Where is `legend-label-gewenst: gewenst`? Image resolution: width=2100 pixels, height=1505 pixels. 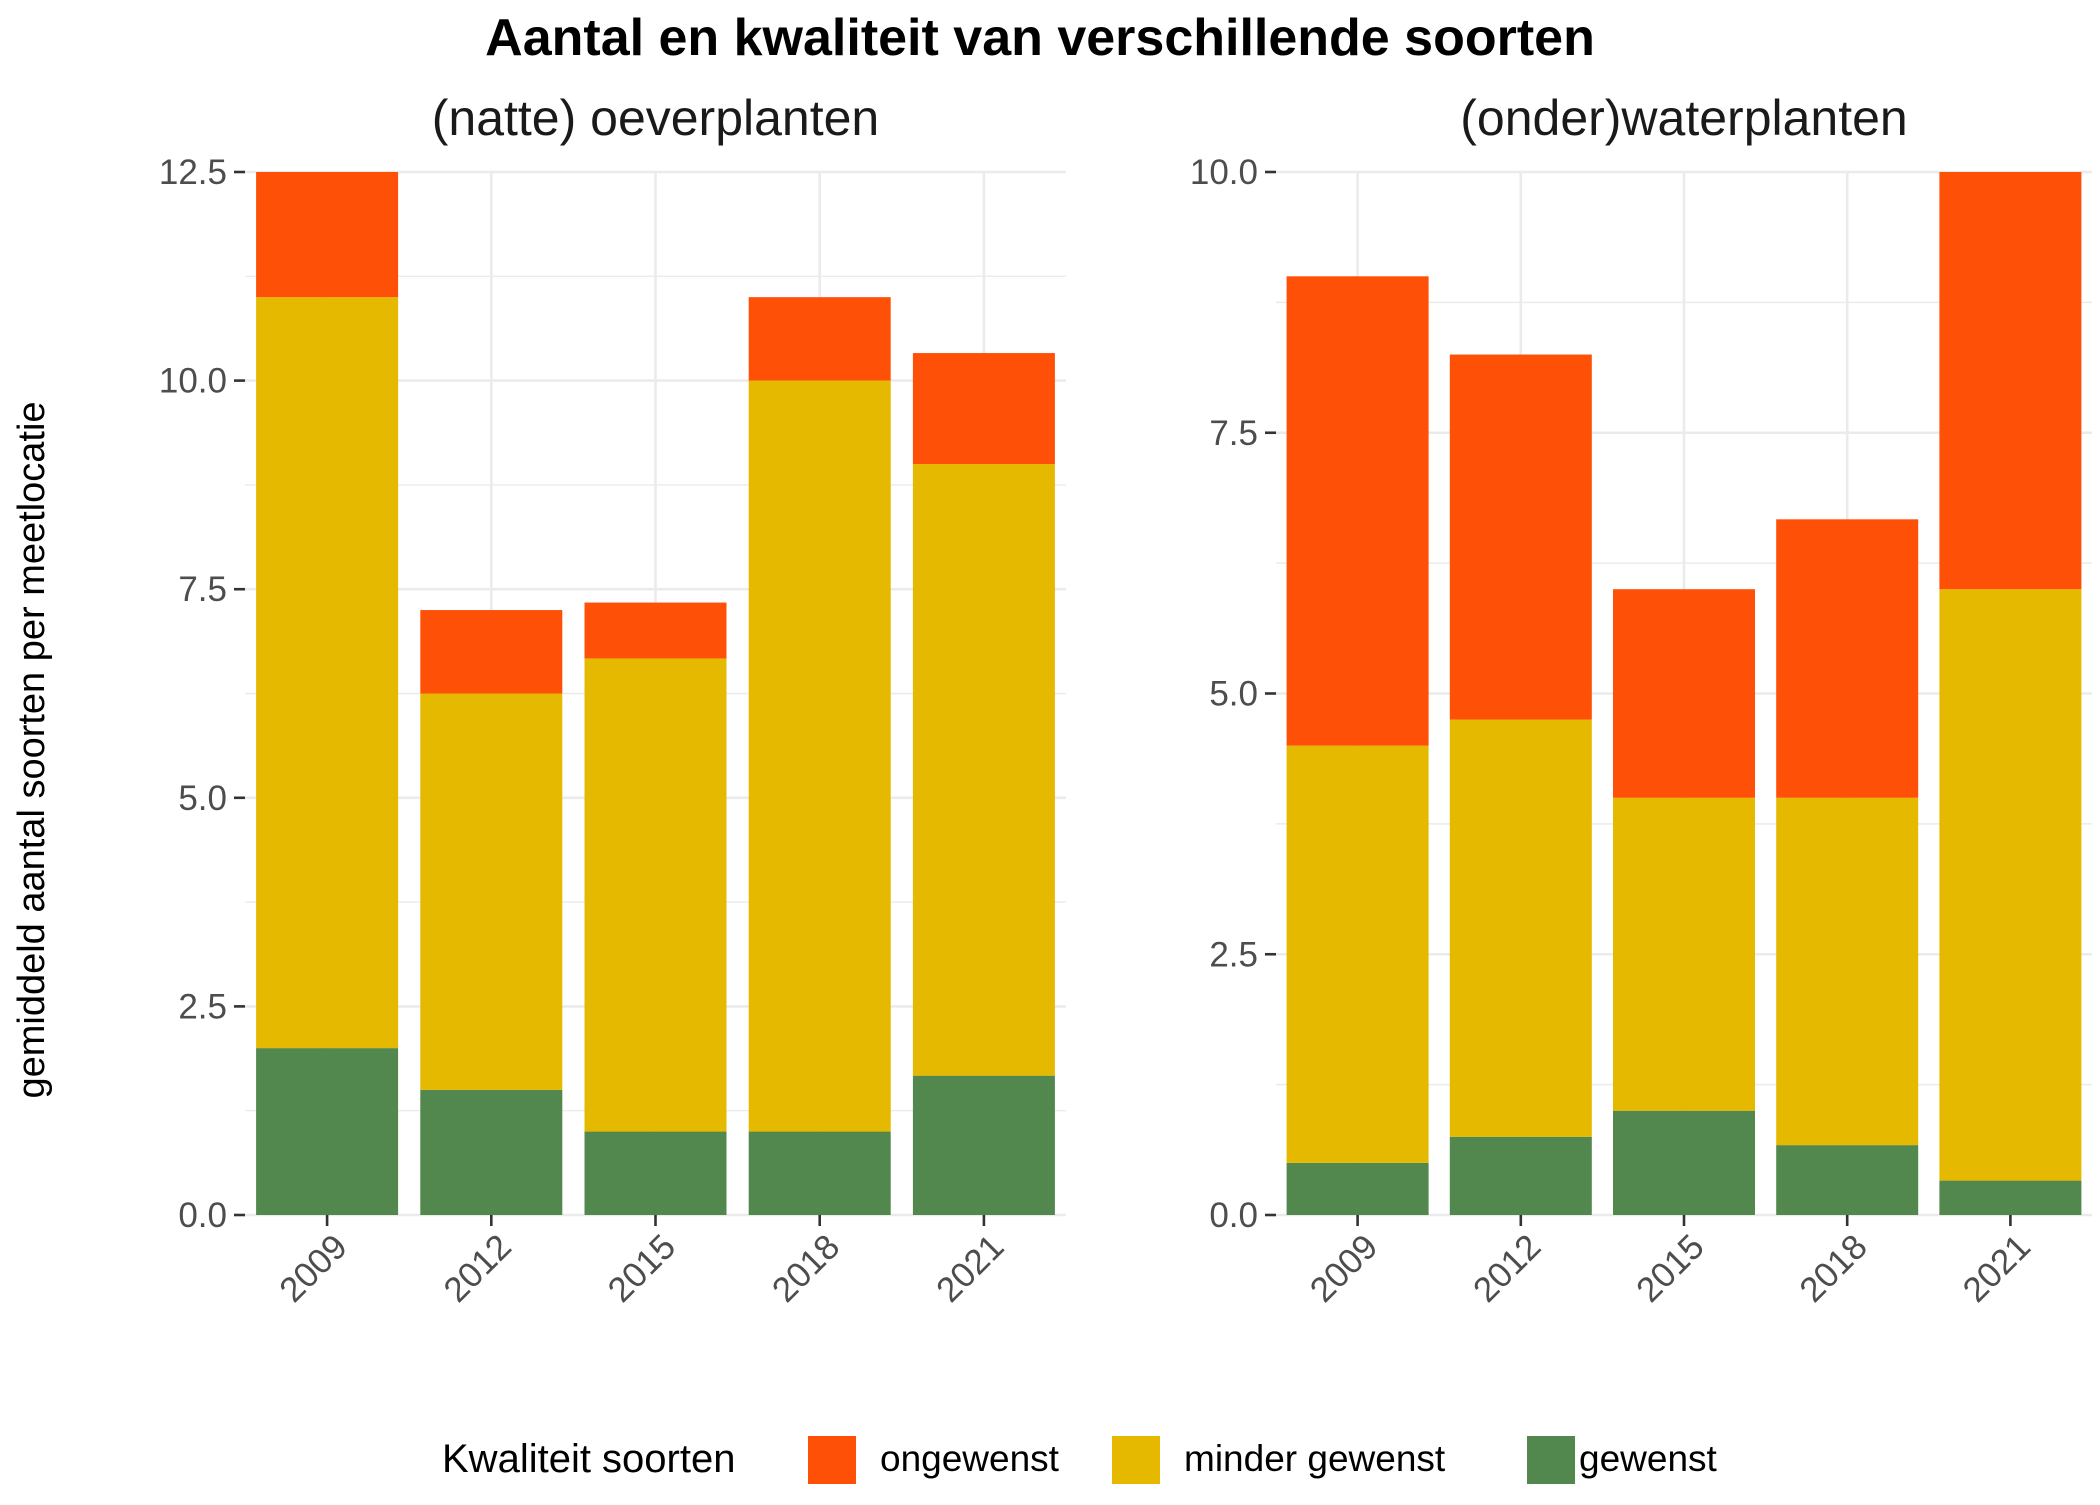 legend-label-gewenst: gewenst is located at coordinates (1648, 1458).